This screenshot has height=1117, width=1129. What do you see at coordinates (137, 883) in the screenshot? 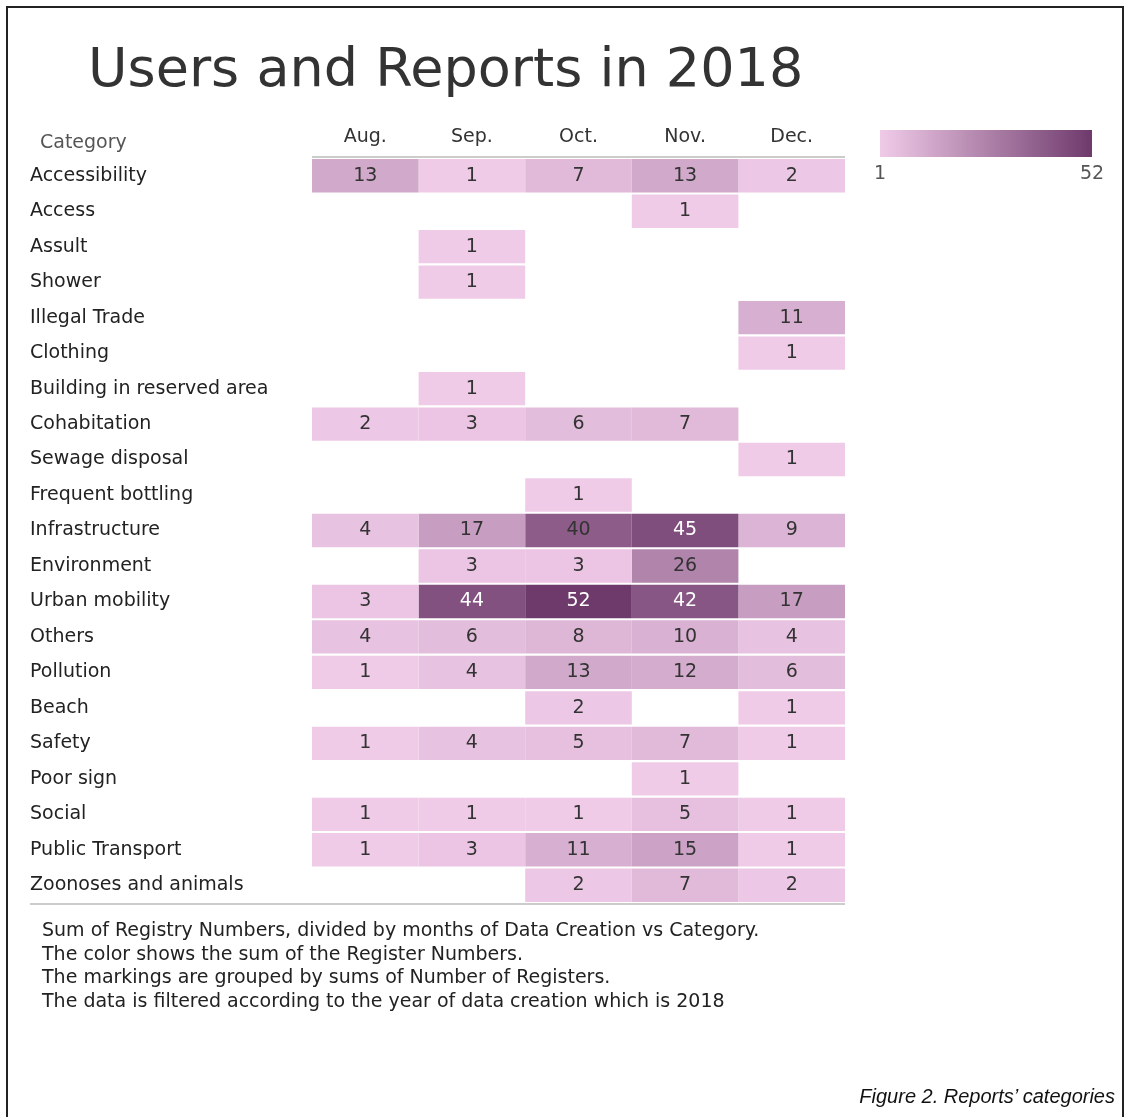
I see `y-tick-label: Zoonoses and animals` at bounding box center [137, 883].